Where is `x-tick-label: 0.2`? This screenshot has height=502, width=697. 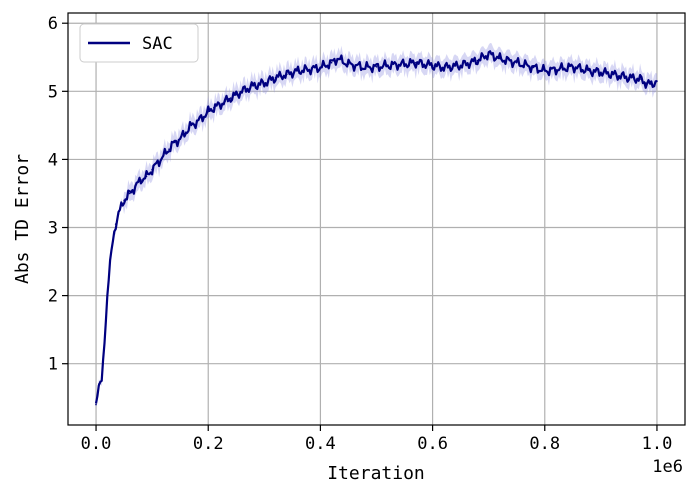
x-tick-label: 0.2 is located at coordinates (208, 444).